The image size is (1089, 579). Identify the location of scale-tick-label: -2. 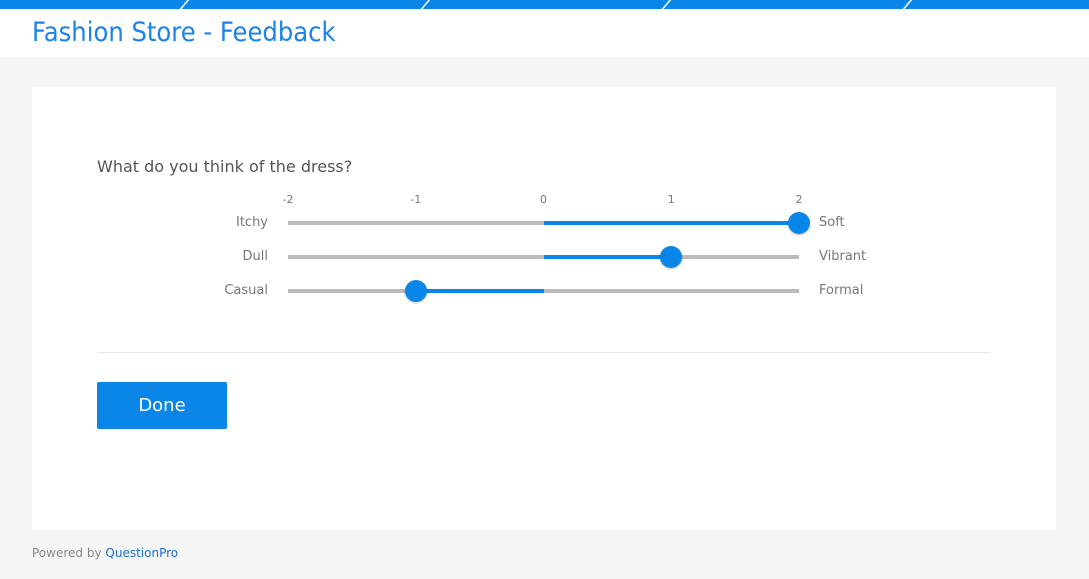
(288, 199).